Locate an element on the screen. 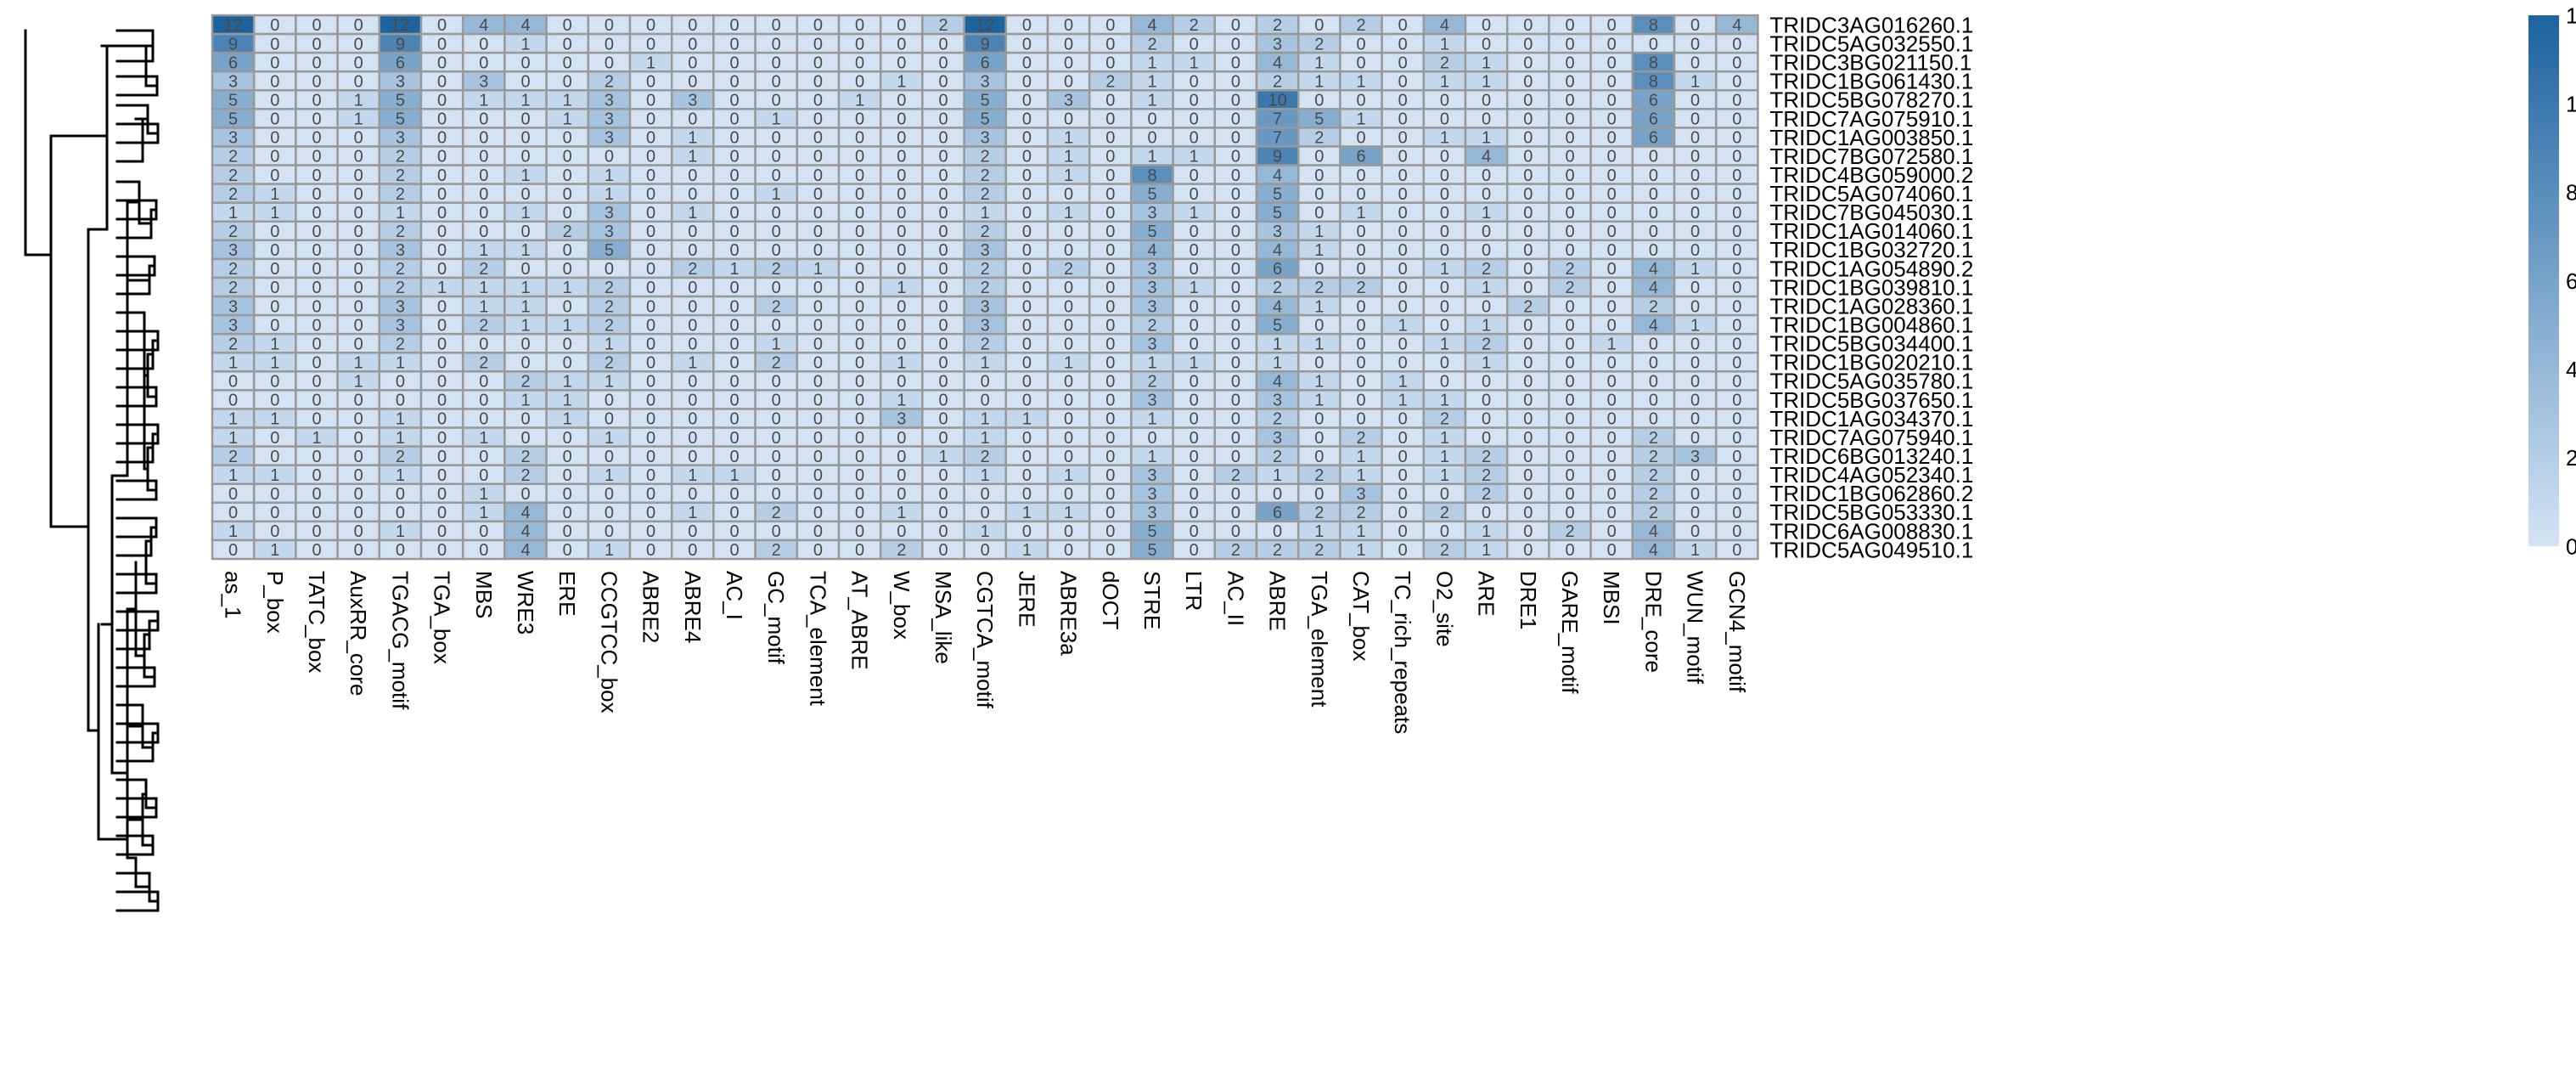  column-label: TGA_element is located at coordinates (1319, 639).